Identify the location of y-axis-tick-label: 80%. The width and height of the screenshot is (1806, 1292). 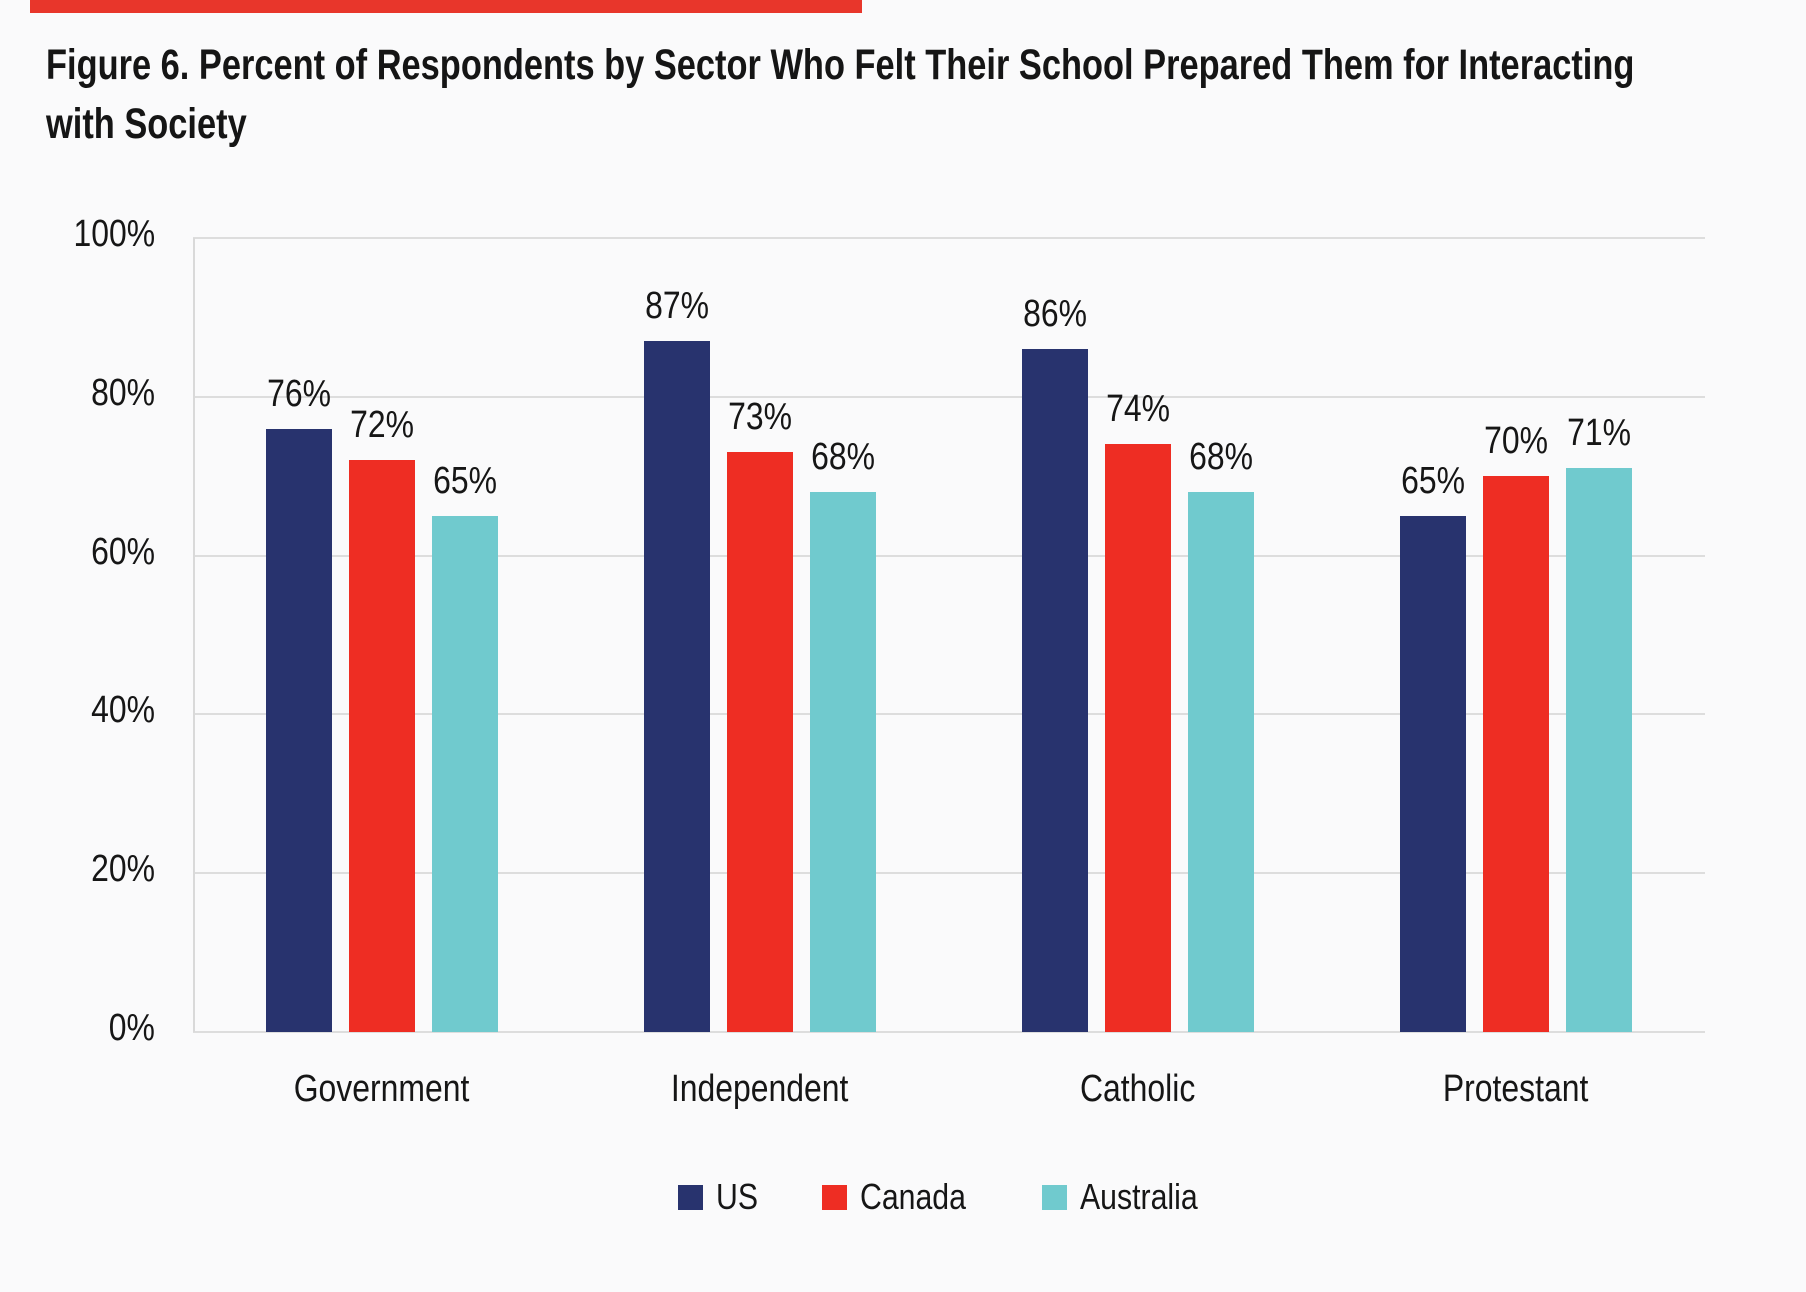
(77, 393).